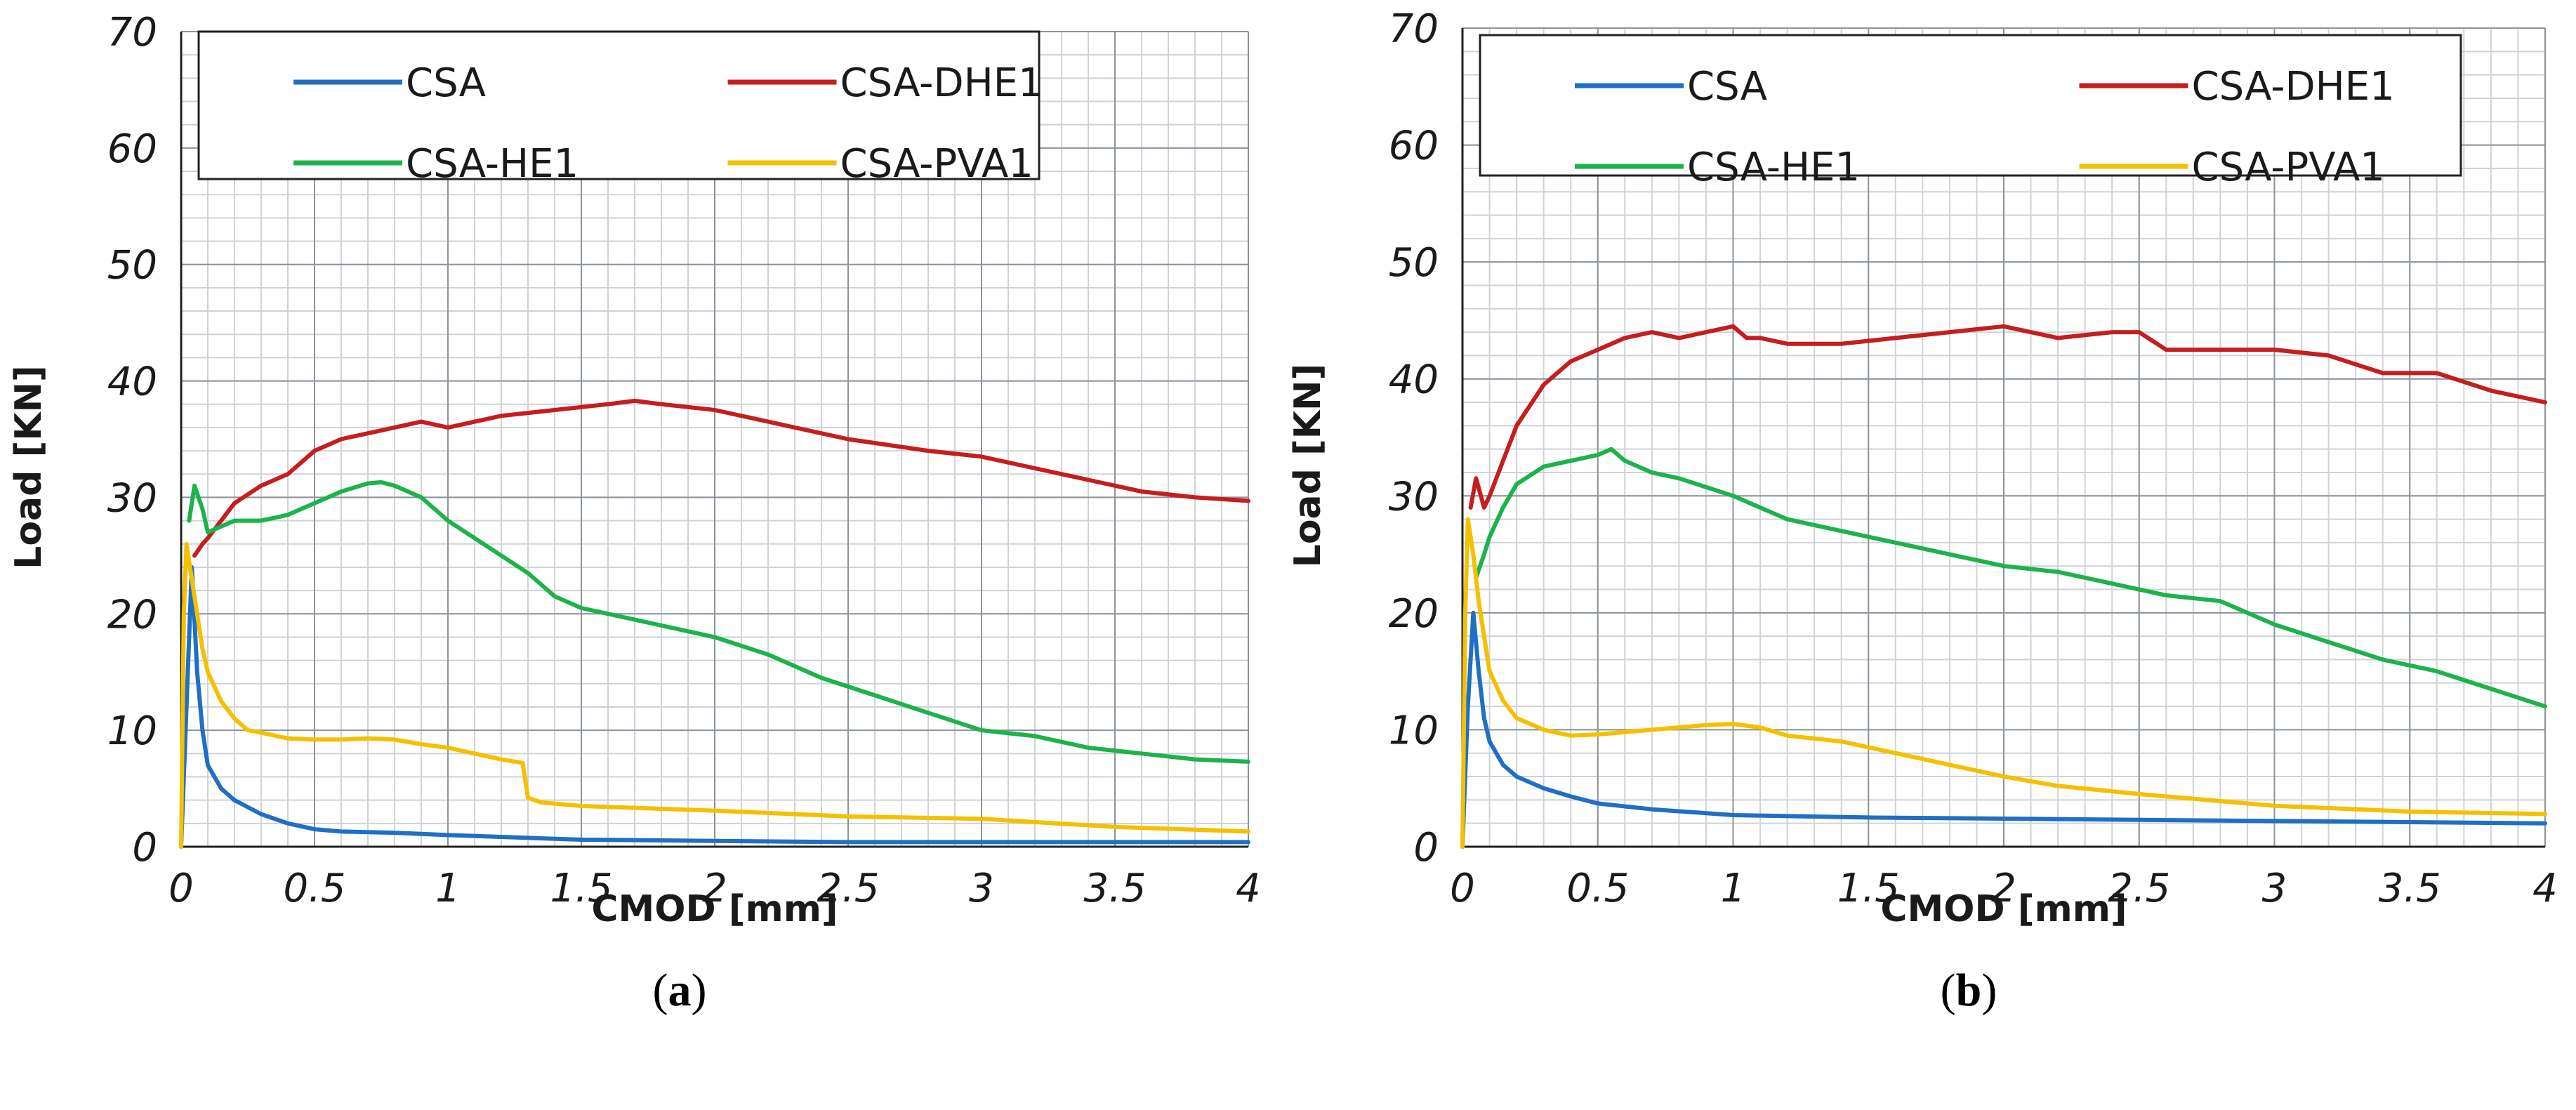 The width and height of the screenshot is (2576, 1110). Describe the element at coordinates (1969, 990) in the screenshot. I see `panel-label: (b)` at that location.